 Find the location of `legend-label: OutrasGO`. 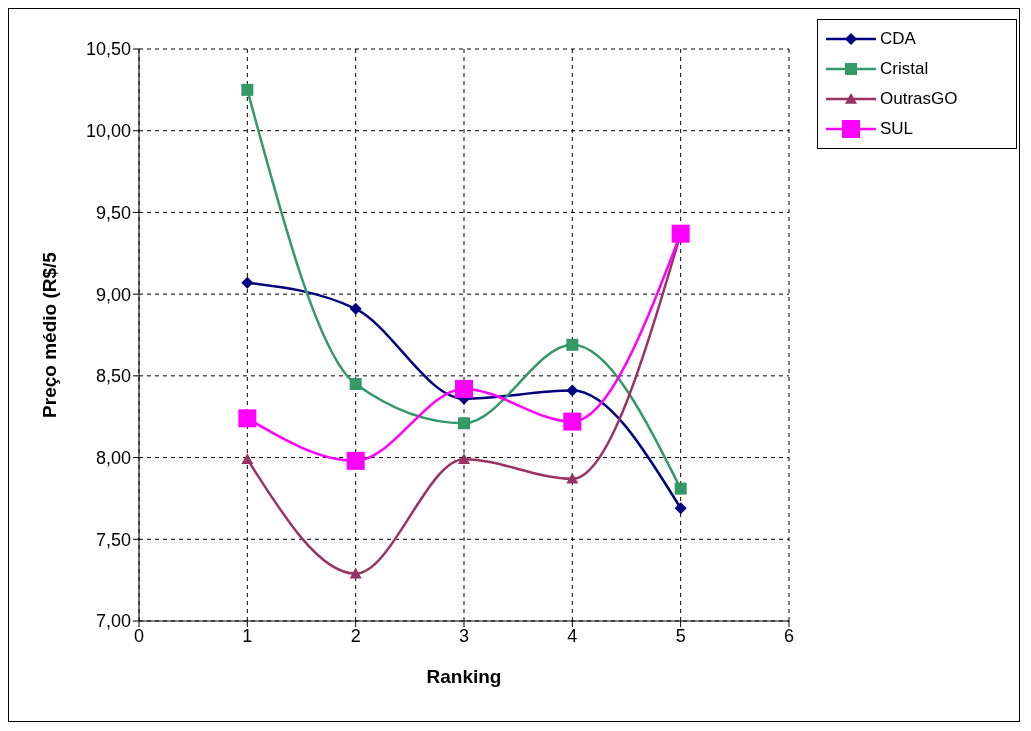

legend-label: OutrasGO is located at coordinates (919, 99).